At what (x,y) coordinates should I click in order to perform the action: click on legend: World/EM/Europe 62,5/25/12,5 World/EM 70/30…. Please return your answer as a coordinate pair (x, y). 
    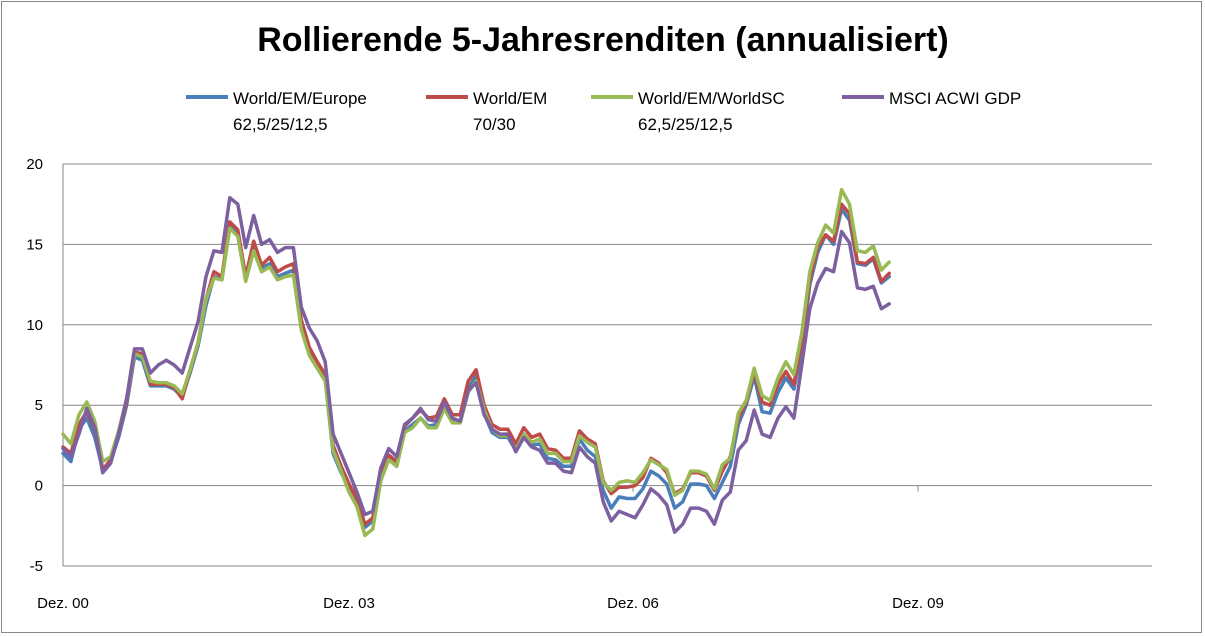
    Looking at the image, I should click on (603, 111).